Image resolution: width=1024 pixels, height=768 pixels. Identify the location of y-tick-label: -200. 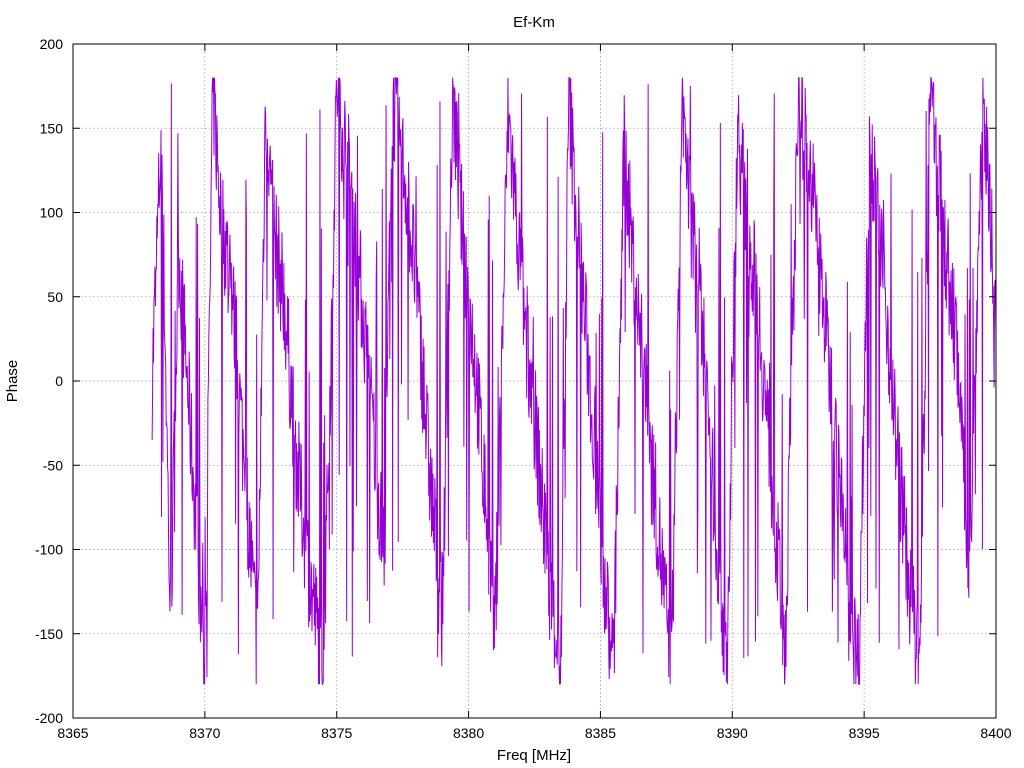
(49, 718).